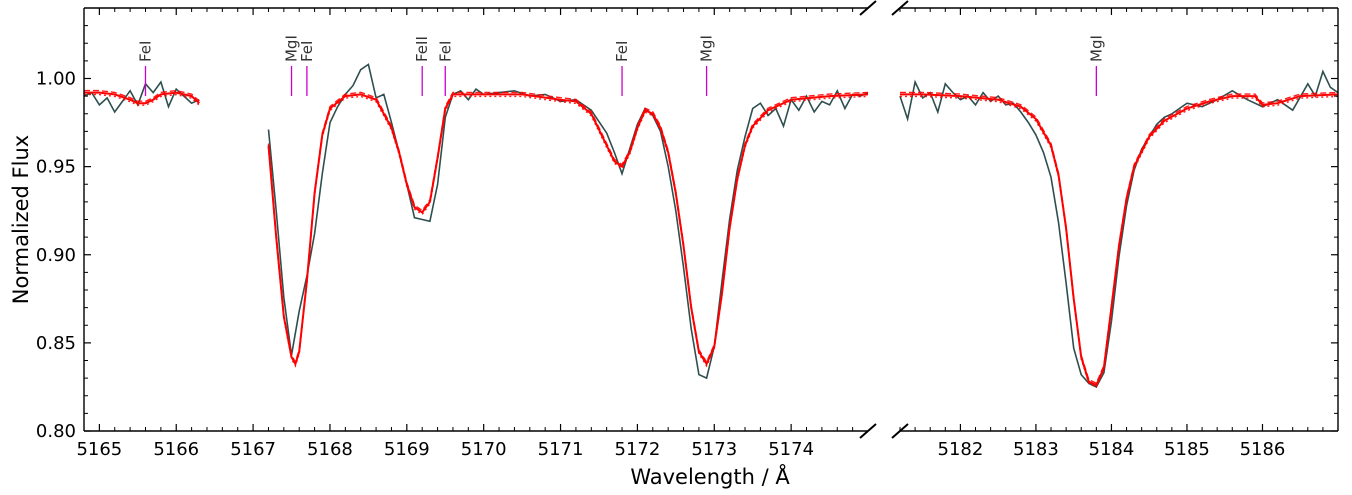  What do you see at coordinates (176, 449) in the screenshot?
I see `x-tick-label: 5166` at bounding box center [176, 449].